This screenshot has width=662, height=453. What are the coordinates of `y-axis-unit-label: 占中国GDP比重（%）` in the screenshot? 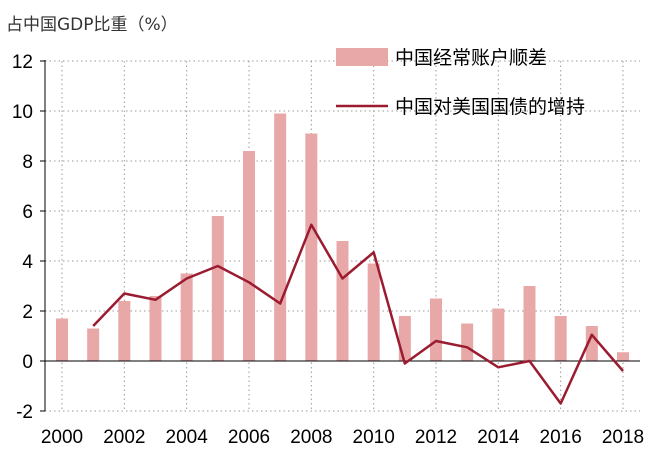 It's located at (92, 25).